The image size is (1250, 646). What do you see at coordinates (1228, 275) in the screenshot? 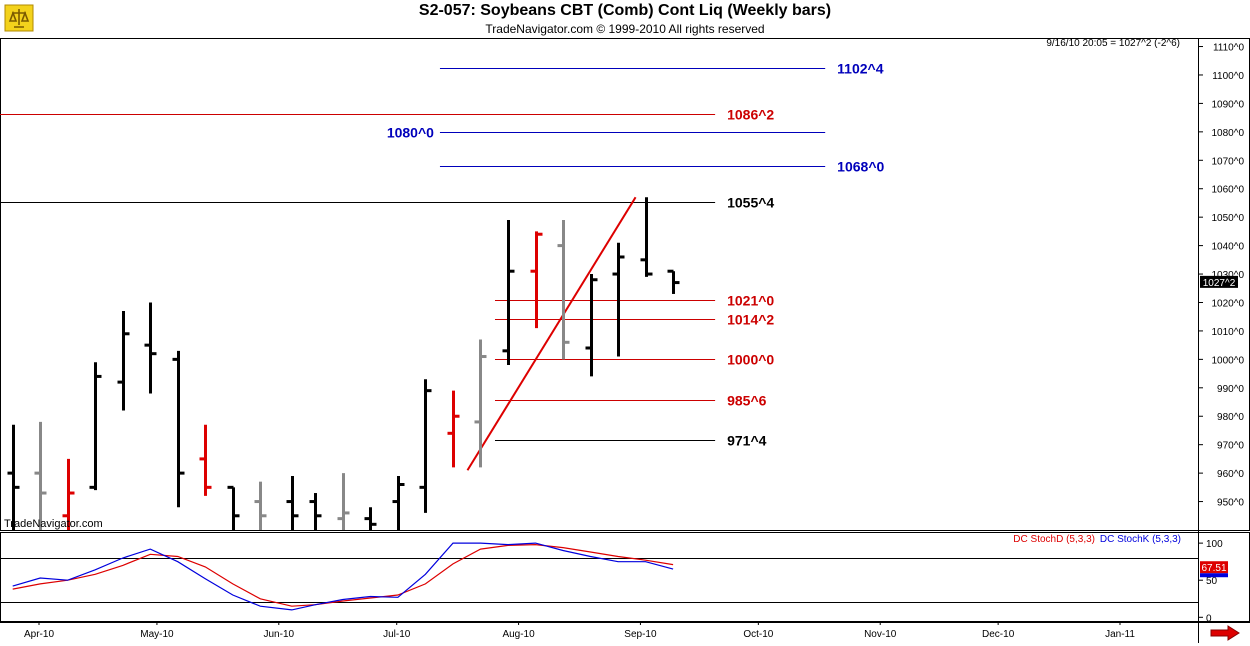
I see `price-tick-label: 1030^0` at bounding box center [1228, 275].